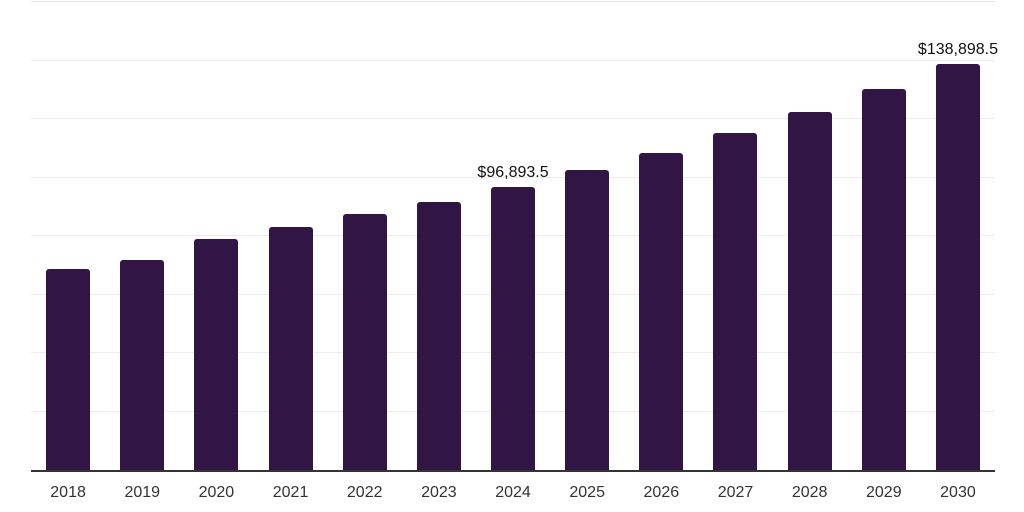  I want to click on x-tick-label-2028: 2028, so click(809, 492).